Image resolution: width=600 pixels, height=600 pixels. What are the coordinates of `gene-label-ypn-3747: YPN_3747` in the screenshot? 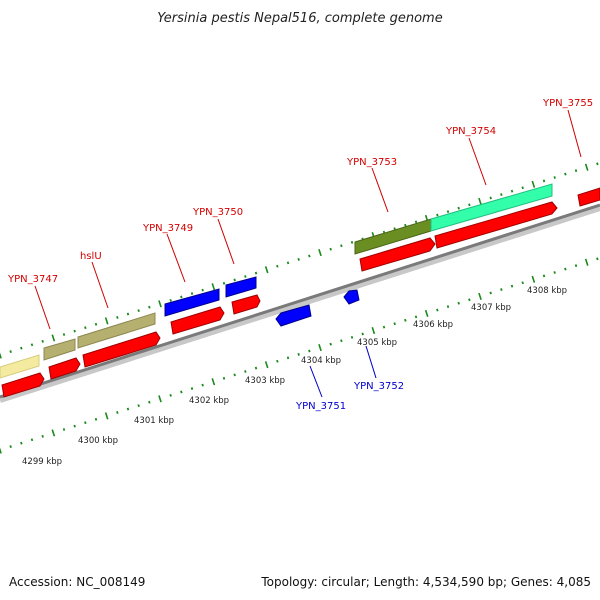 It's located at (32, 279).